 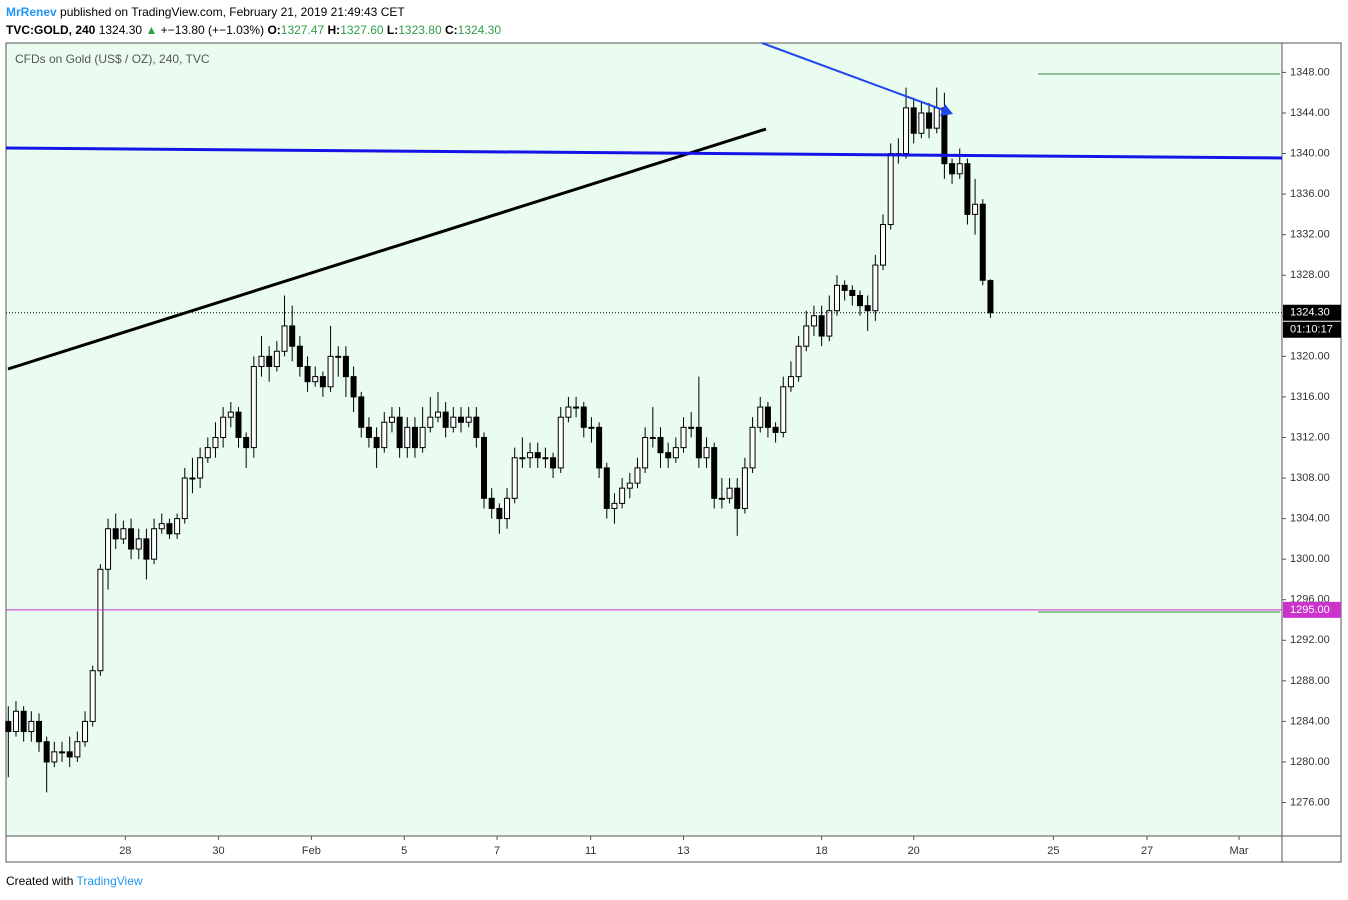 I want to click on price-label: 1324.30, so click(x=1310, y=313).